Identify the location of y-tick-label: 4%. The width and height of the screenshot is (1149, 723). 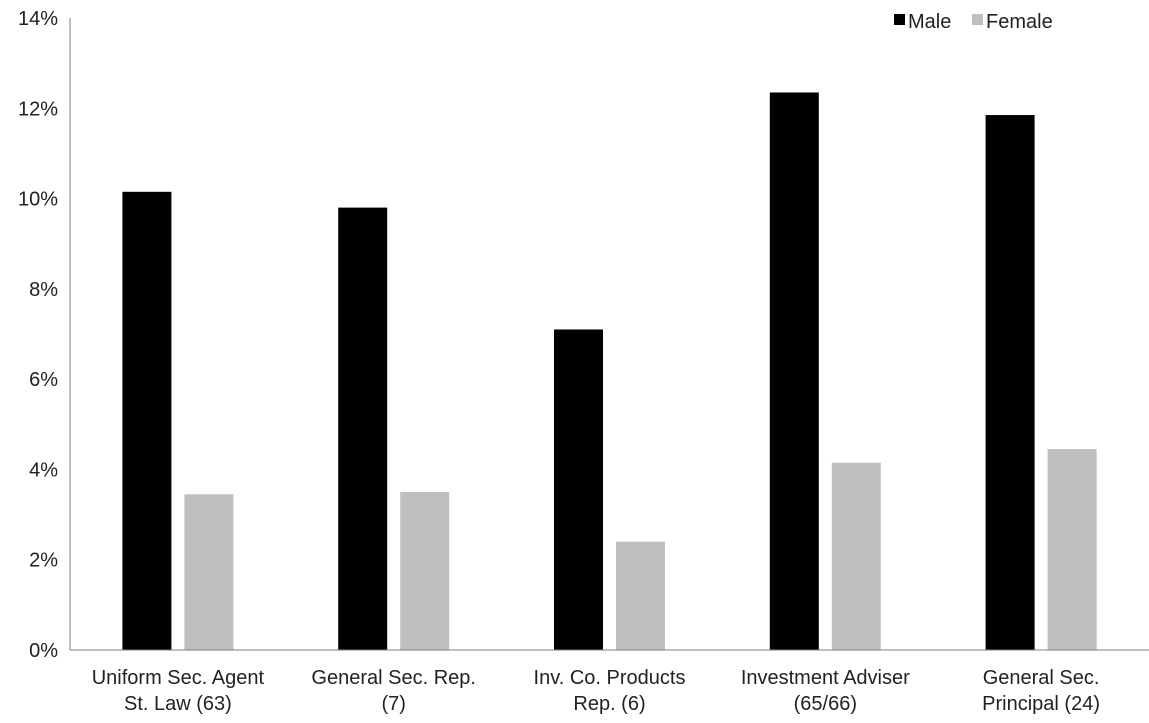
(43, 470).